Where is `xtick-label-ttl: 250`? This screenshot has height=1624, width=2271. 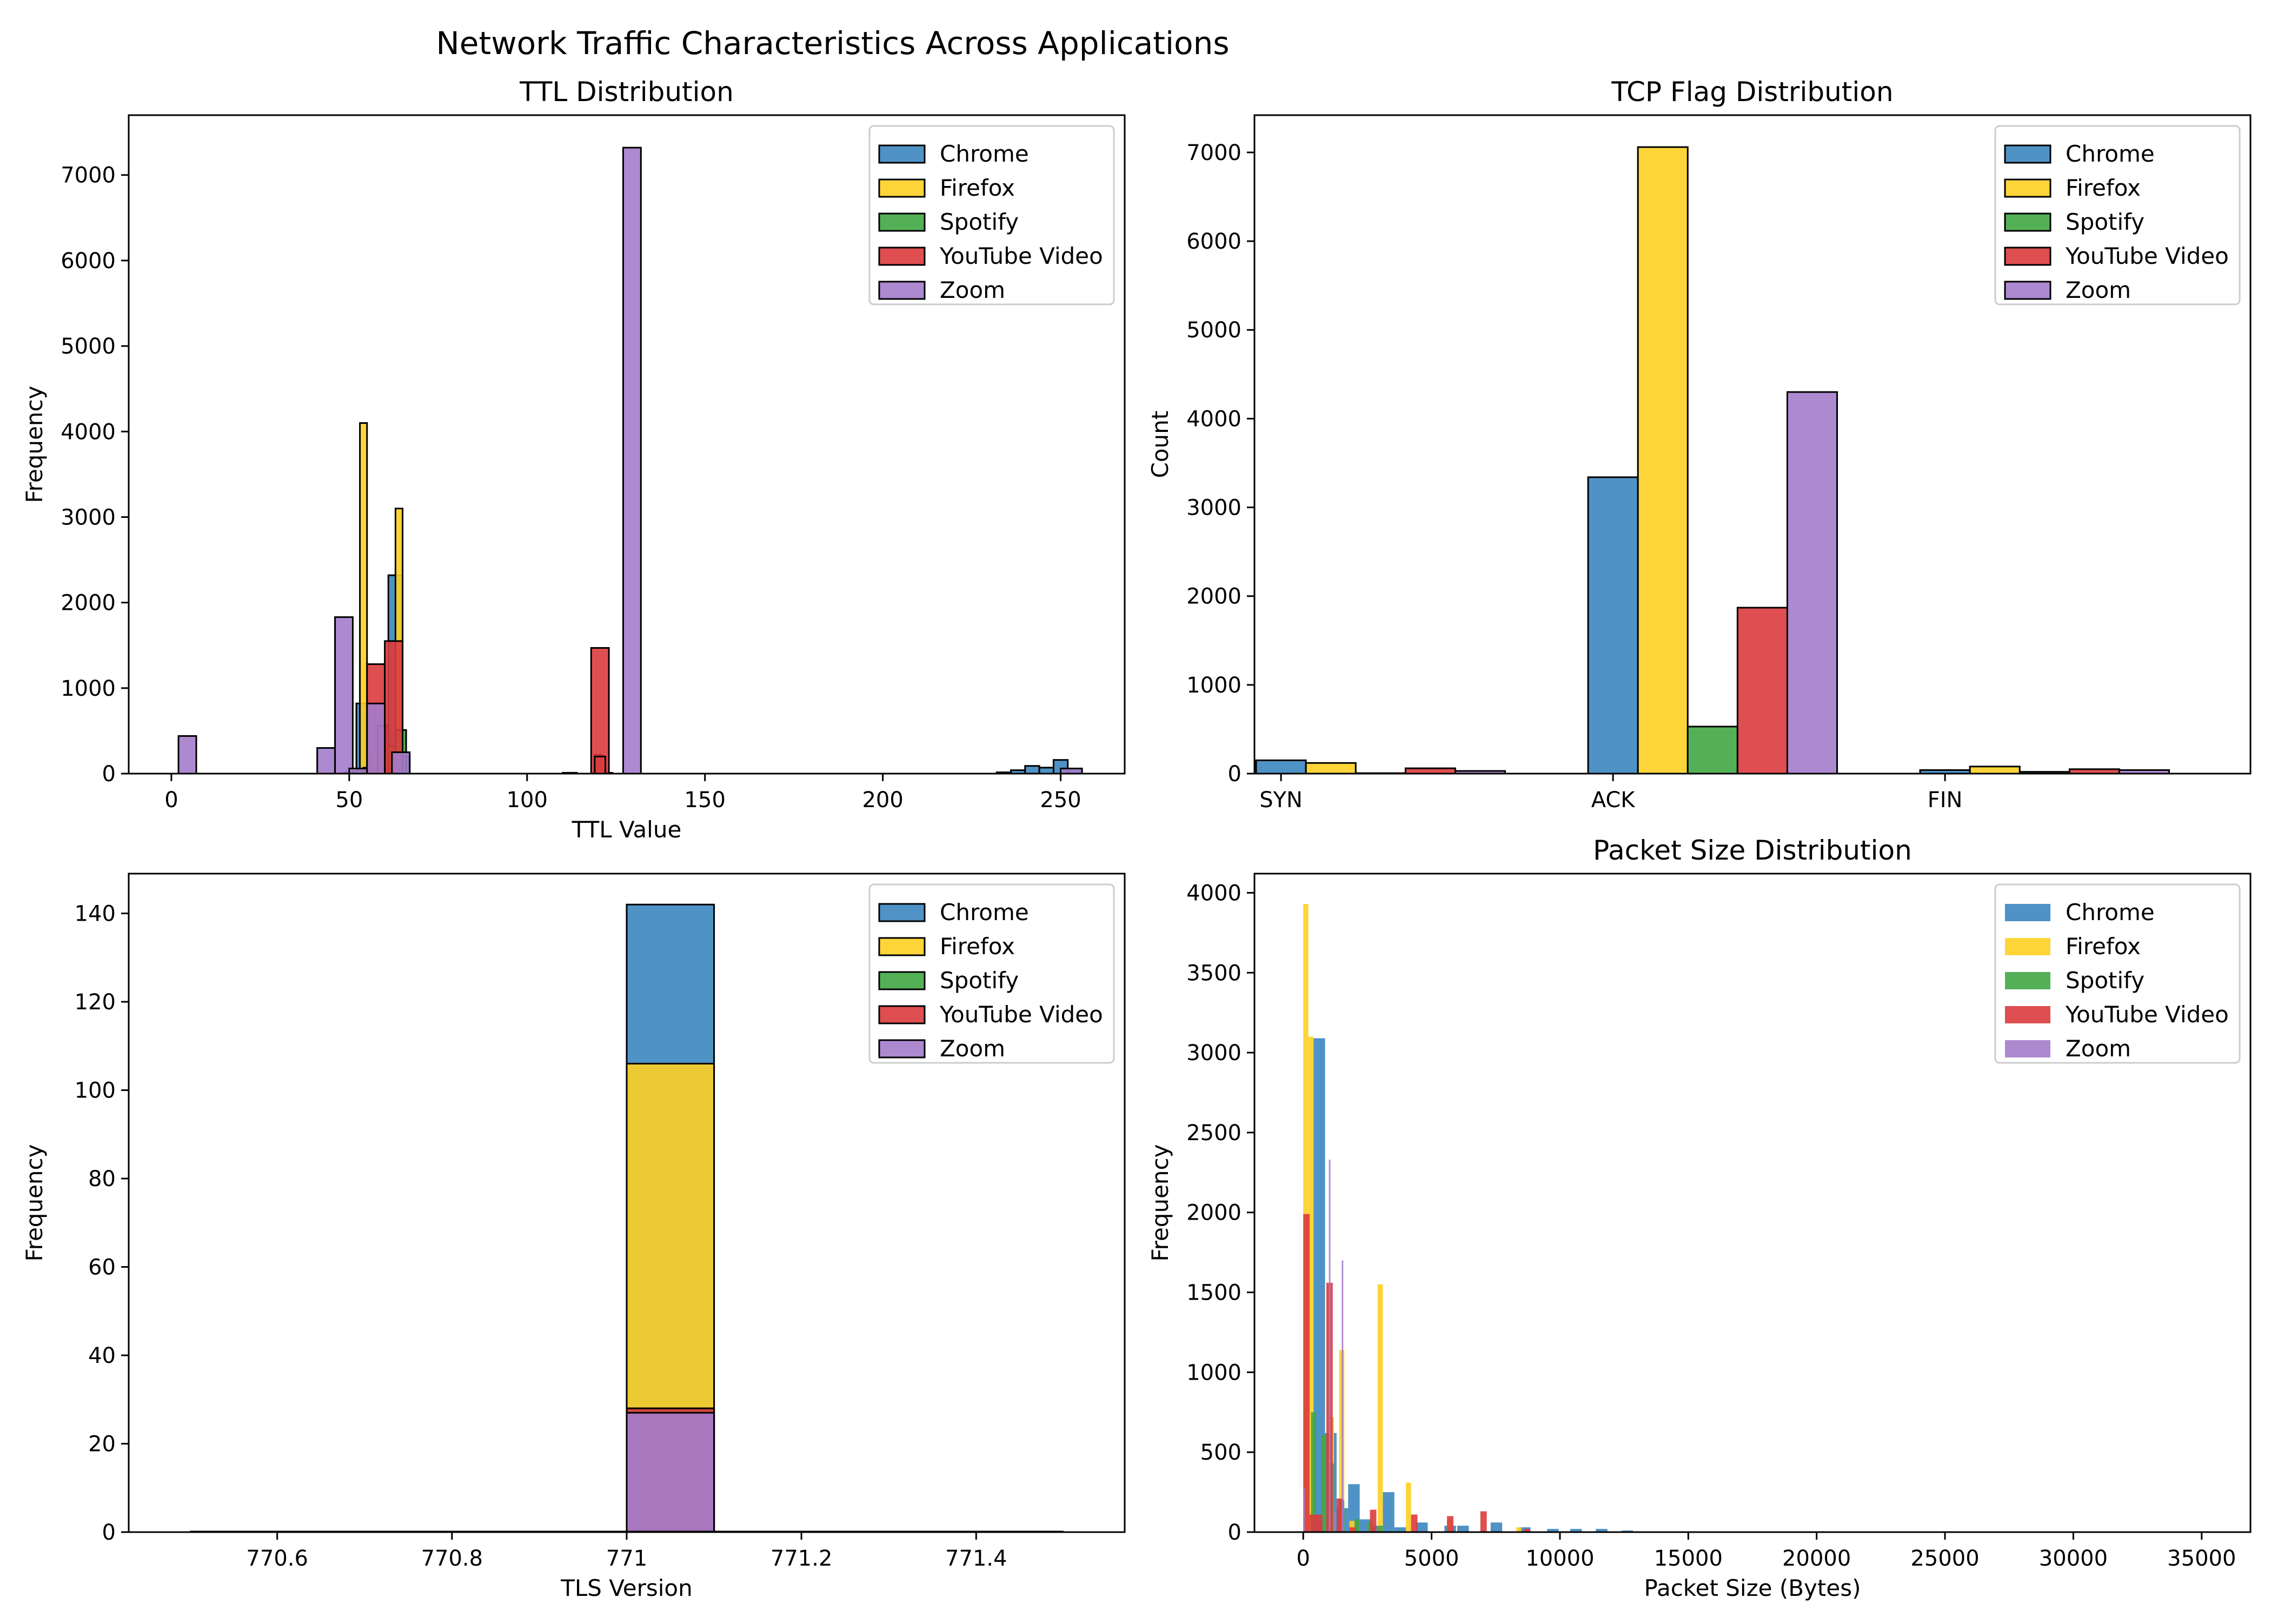 xtick-label-ttl: 250 is located at coordinates (1060, 800).